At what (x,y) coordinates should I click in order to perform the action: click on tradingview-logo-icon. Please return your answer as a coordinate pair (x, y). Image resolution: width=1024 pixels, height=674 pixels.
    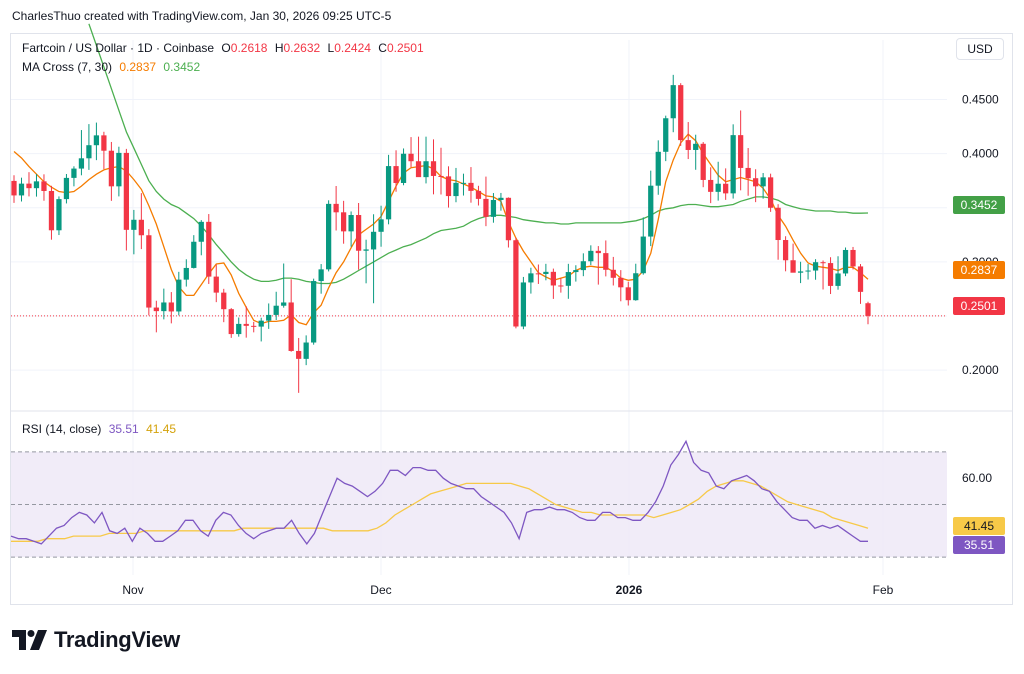
    Looking at the image, I should click on (29, 640).